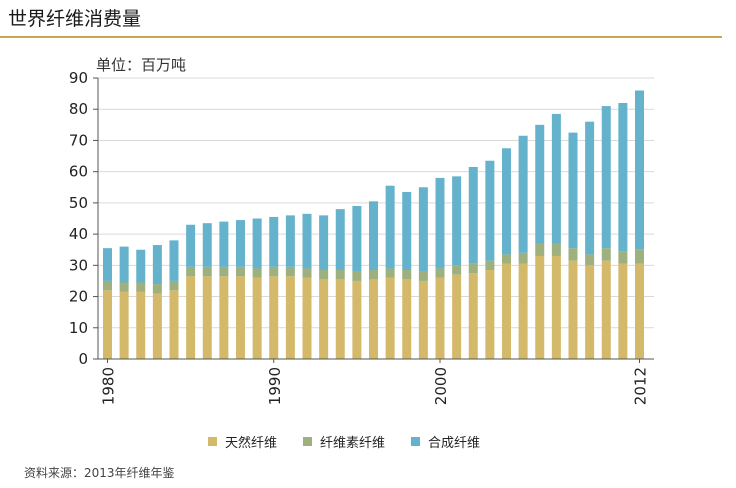 The height and width of the screenshot is (488, 736). What do you see at coordinates (78, 297) in the screenshot?
I see `y-tick-label: 20` at bounding box center [78, 297].